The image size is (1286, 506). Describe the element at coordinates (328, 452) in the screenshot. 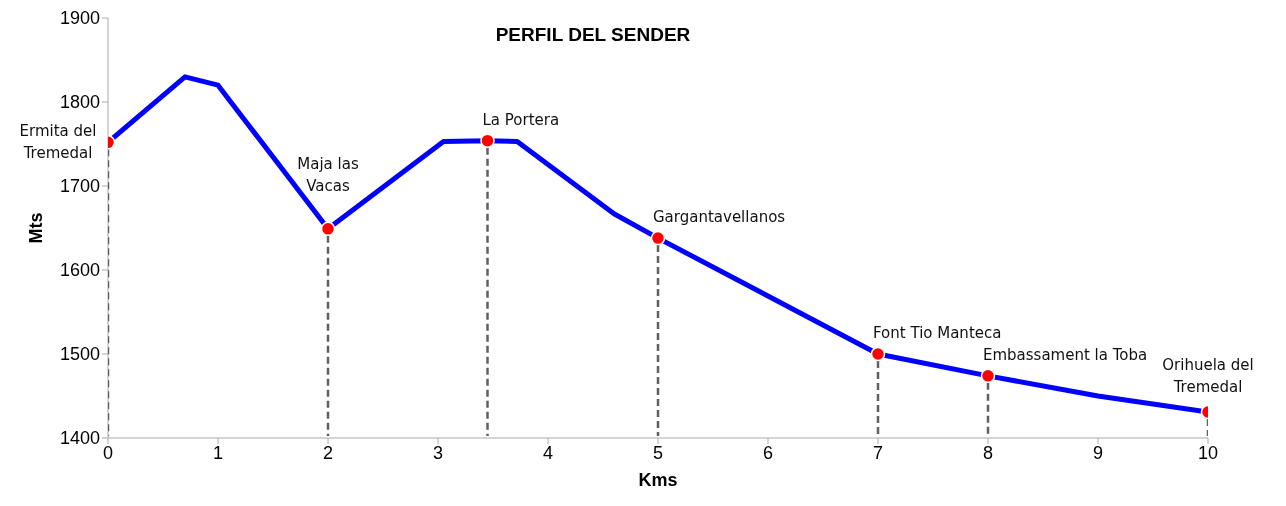

I see `x-tick-label: 2` at that location.